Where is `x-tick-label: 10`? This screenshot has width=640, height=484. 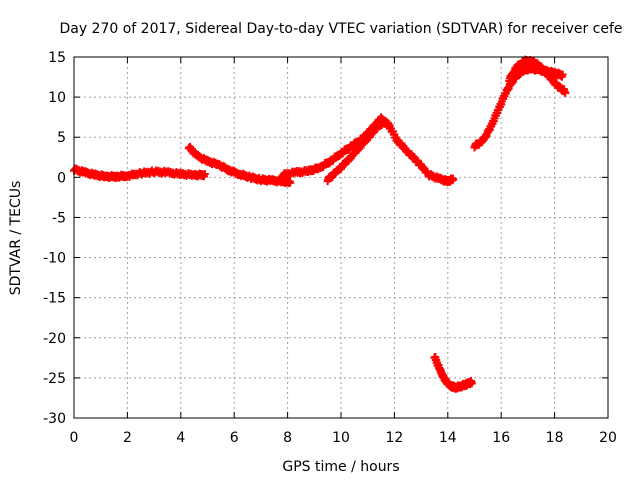
x-tick-label: 10 is located at coordinates (341, 438).